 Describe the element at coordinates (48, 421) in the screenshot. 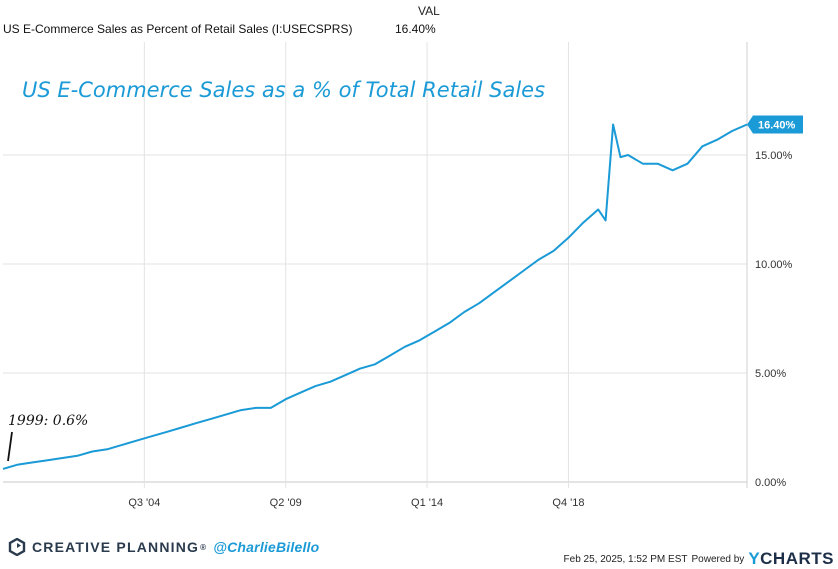

I see `start-annotation: 1999: 0.6%` at that location.